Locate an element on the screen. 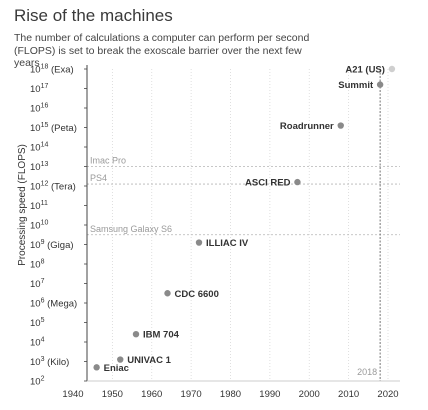  y-tick-label: 109 (Giga) is located at coordinates (52, 245).